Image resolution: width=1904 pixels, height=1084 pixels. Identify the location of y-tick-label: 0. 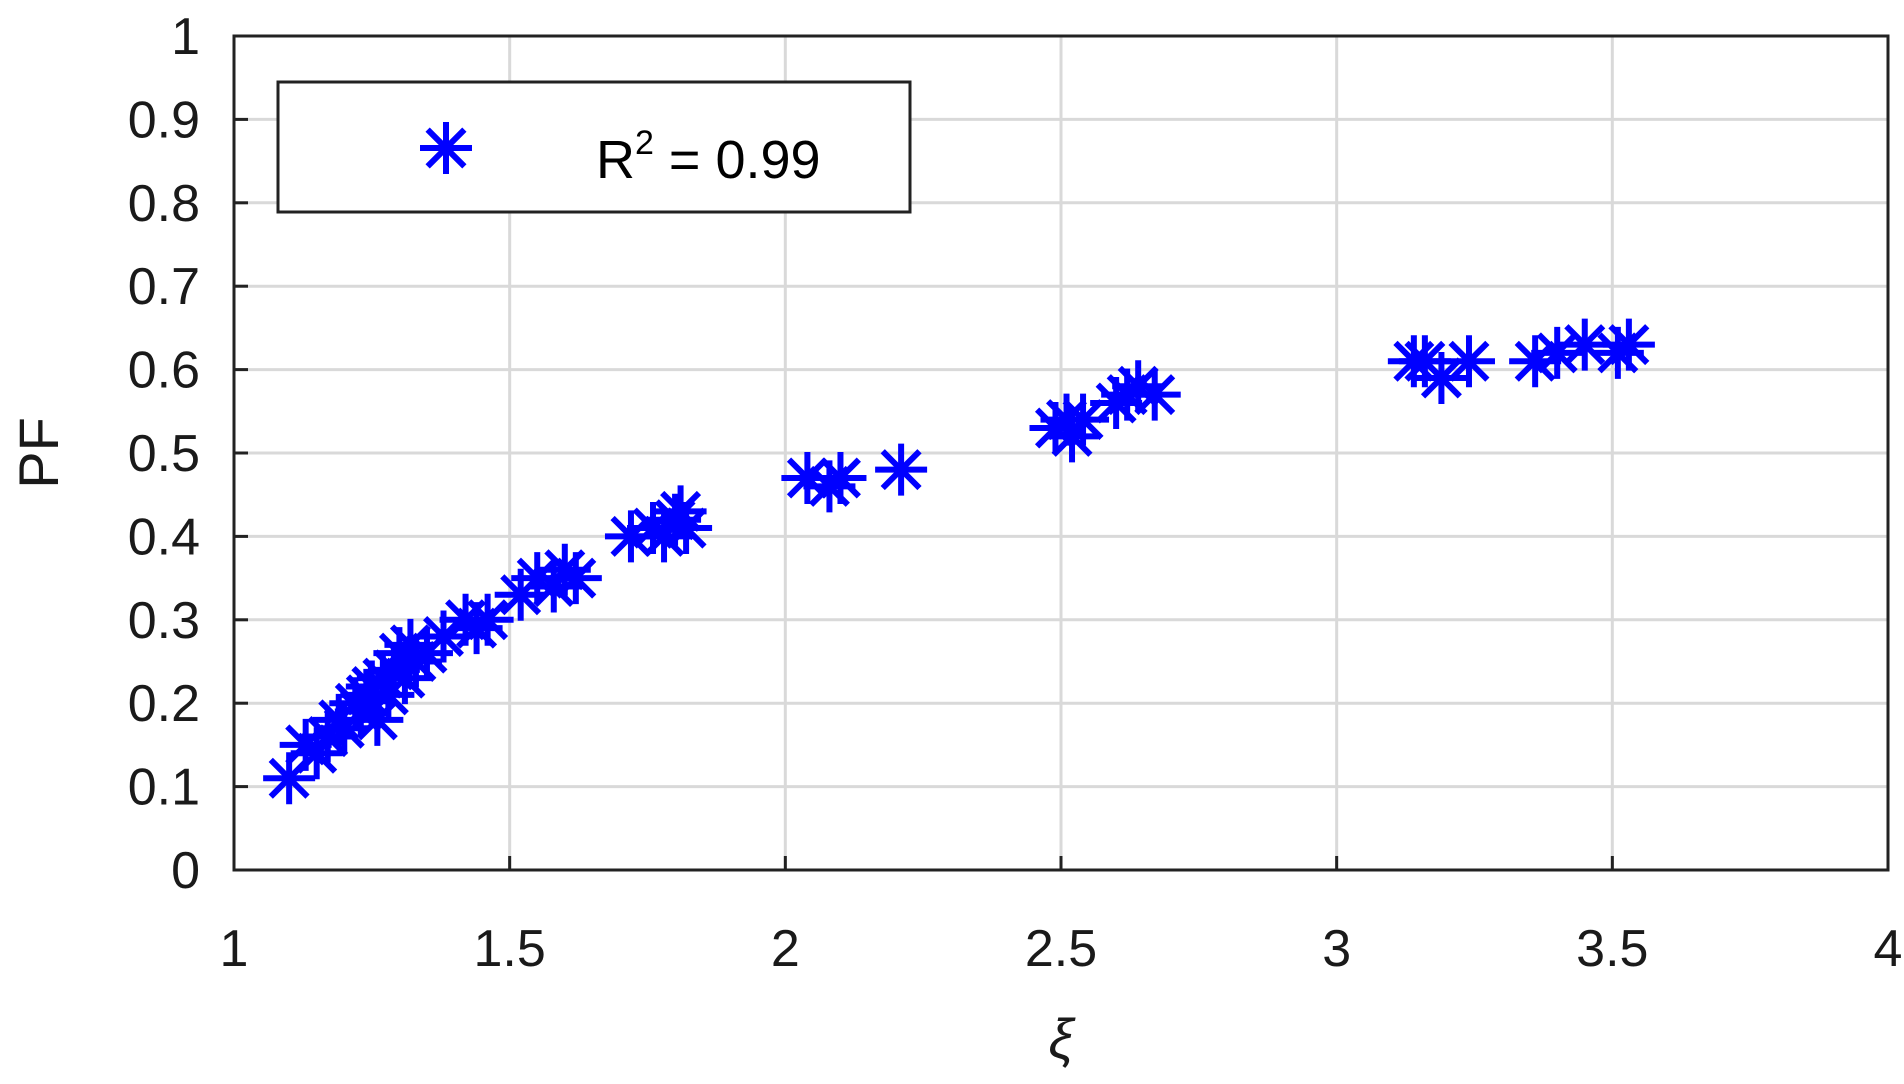
(185, 871).